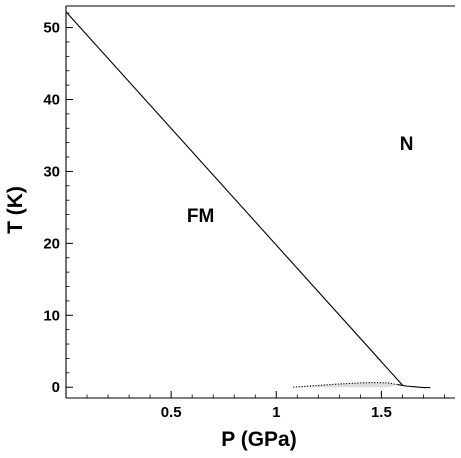 This screenshot has height=458, width=461. I want to click on shaded-region, so click(346, 385).